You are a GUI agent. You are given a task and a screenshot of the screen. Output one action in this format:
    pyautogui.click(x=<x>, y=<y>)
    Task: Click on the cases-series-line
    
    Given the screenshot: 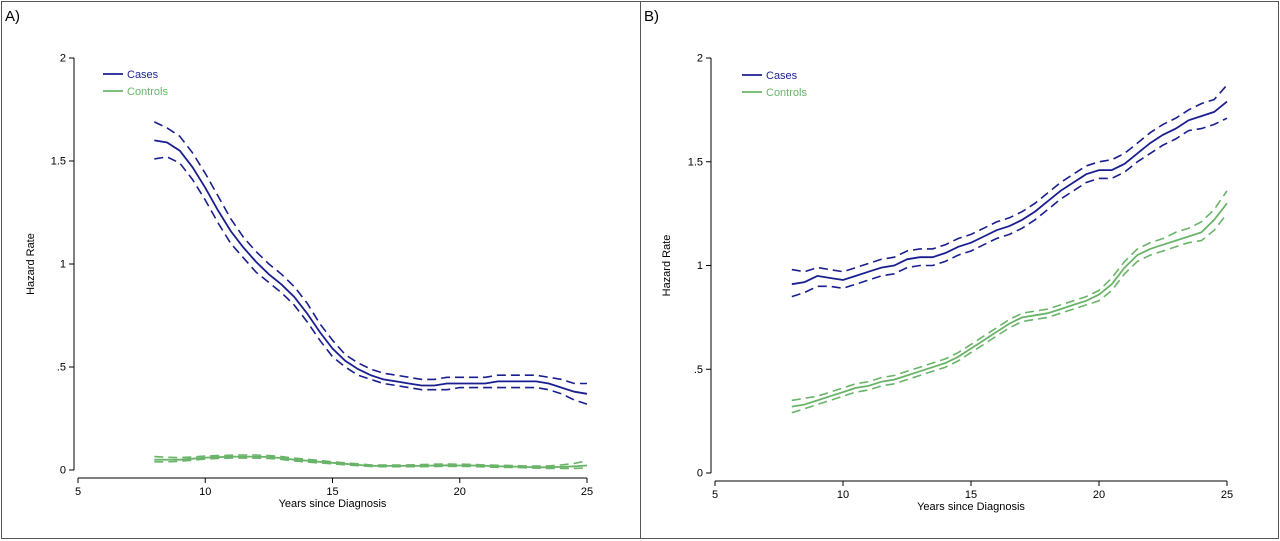 What is the action you would take?
    pyautogui.click(x=1009, y=193)
    